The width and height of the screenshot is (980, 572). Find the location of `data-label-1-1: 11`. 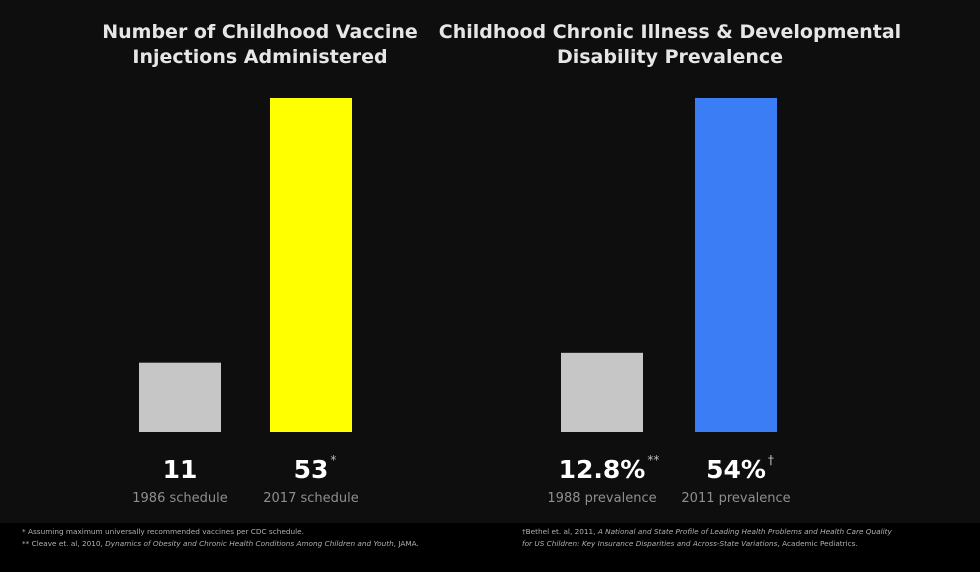

data-label-1-1: 11 is located at coordinates (180, 469).